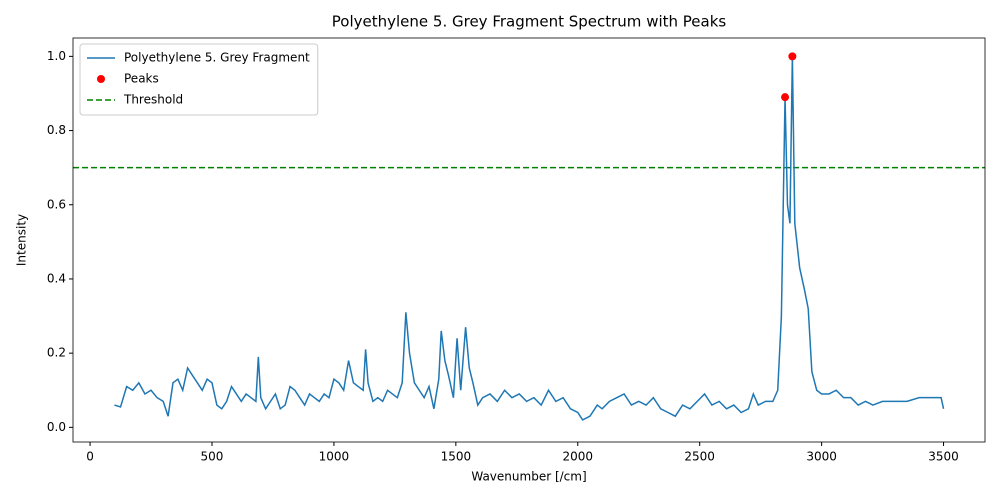  What do you see at coordinates (56, 130) in the screenshot?
I see `y-tick-label: 0.8` at bounding box center [56, 130].